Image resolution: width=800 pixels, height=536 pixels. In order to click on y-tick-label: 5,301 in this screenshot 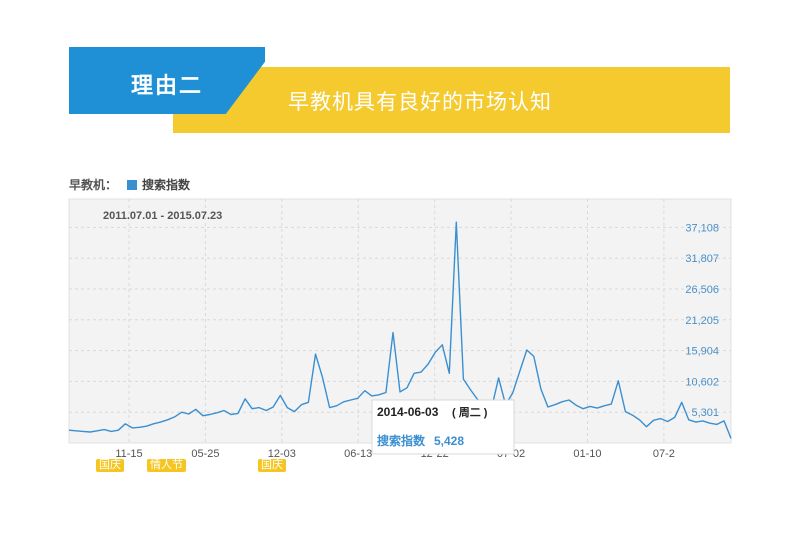, I will do `click(705, 413)`.